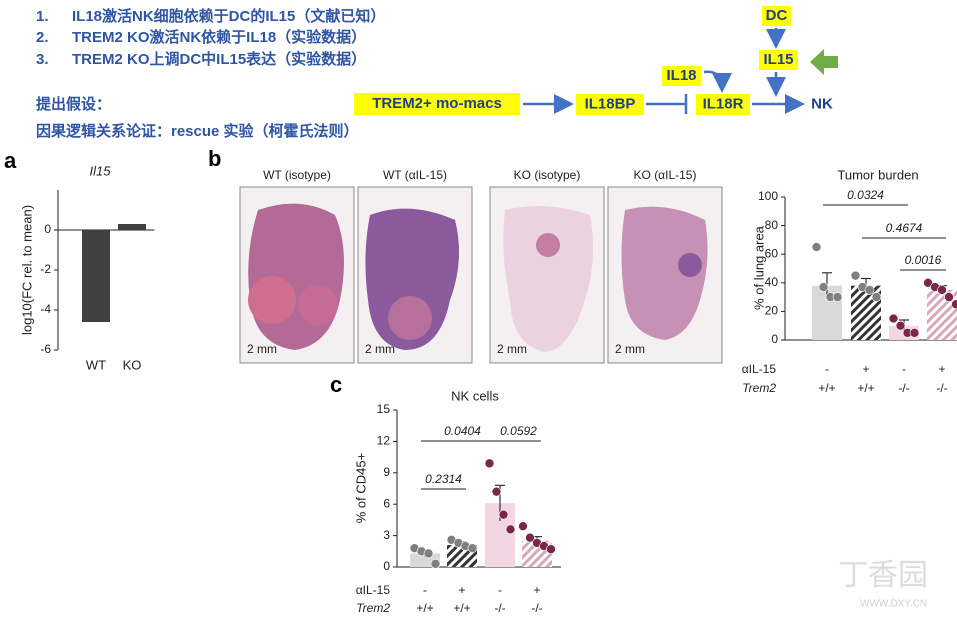 This screenshot has height=625, width=957. I want to click on image-title: KO (isotype), so click(547, 175).